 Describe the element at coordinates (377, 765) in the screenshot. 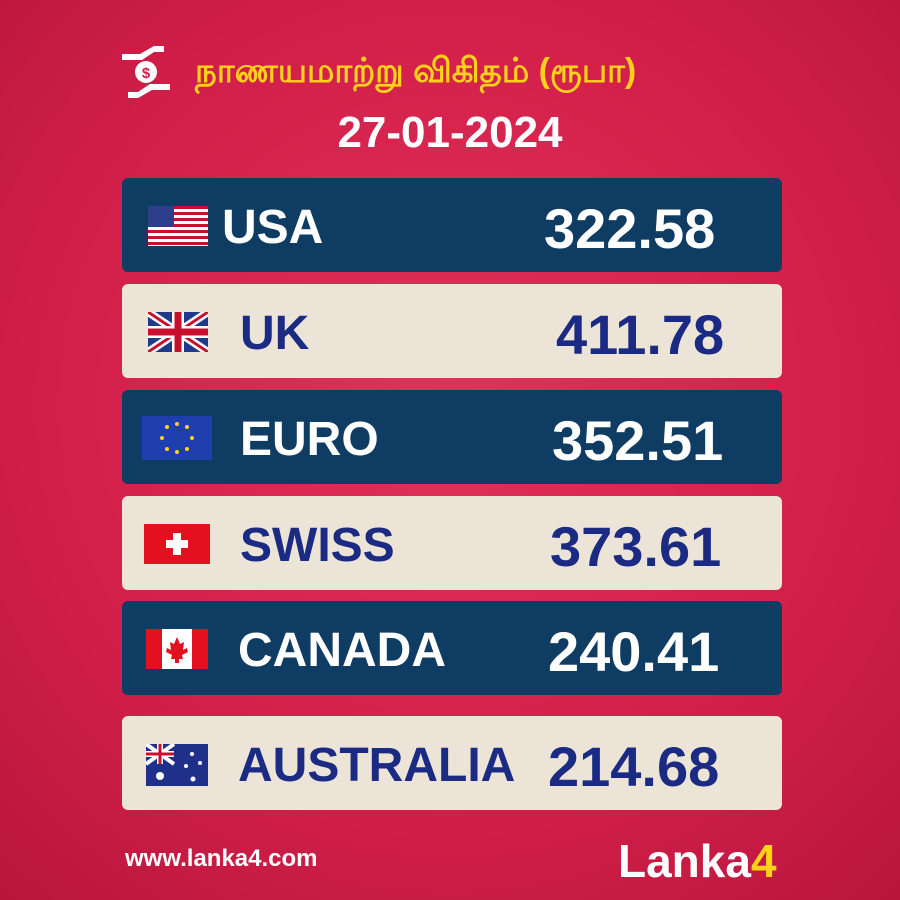

I see `country: AUSTRALIA` at that location.